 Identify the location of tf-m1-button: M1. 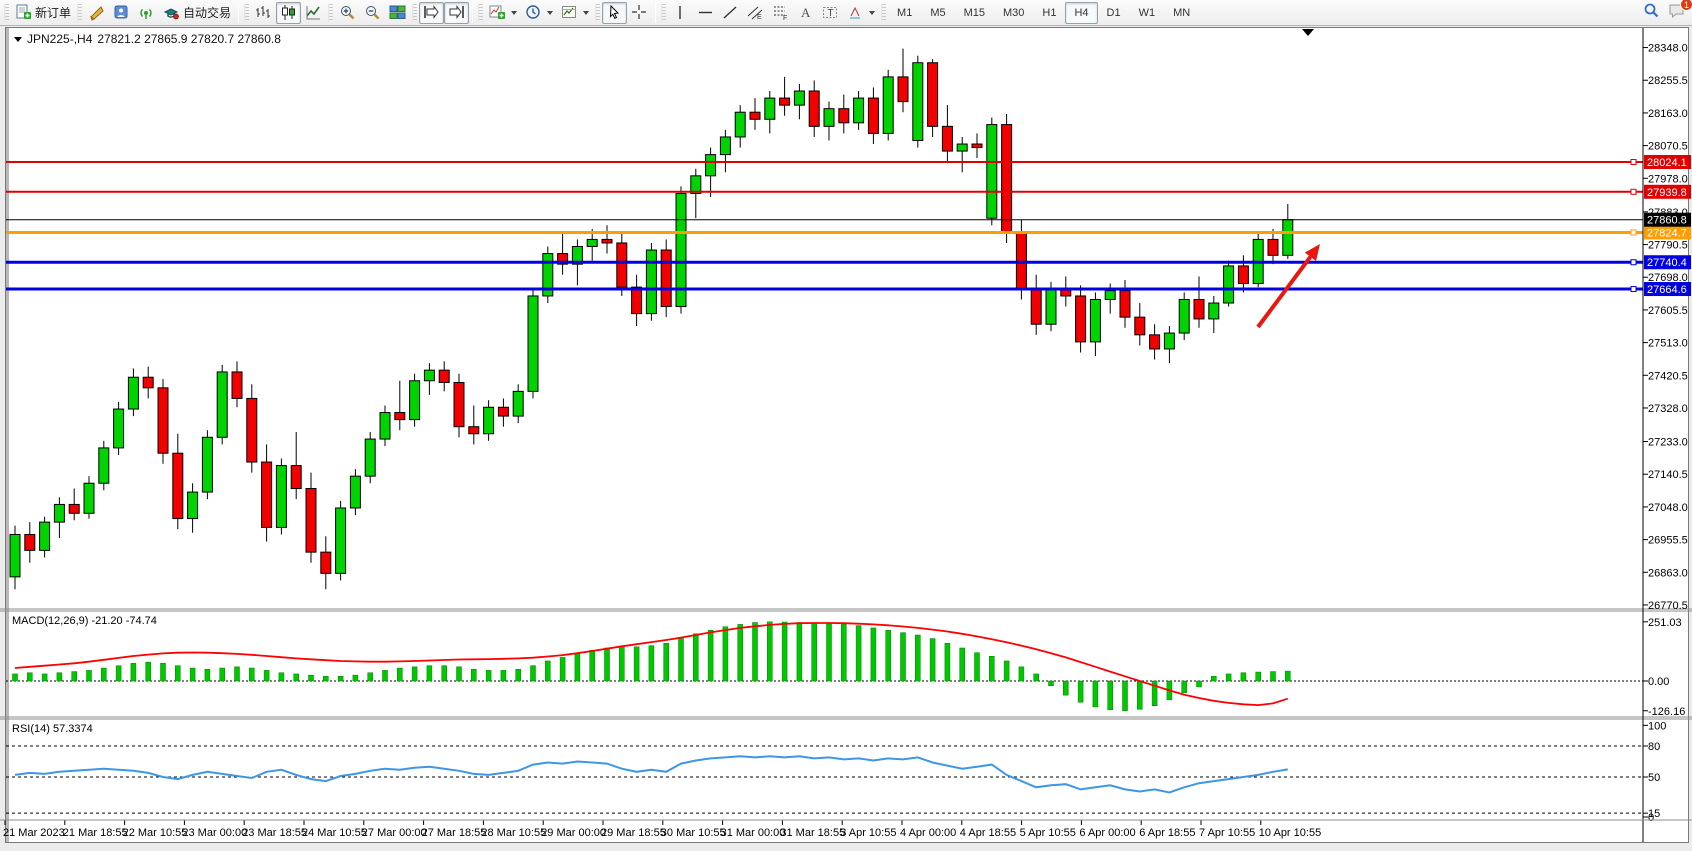
(904, 13).